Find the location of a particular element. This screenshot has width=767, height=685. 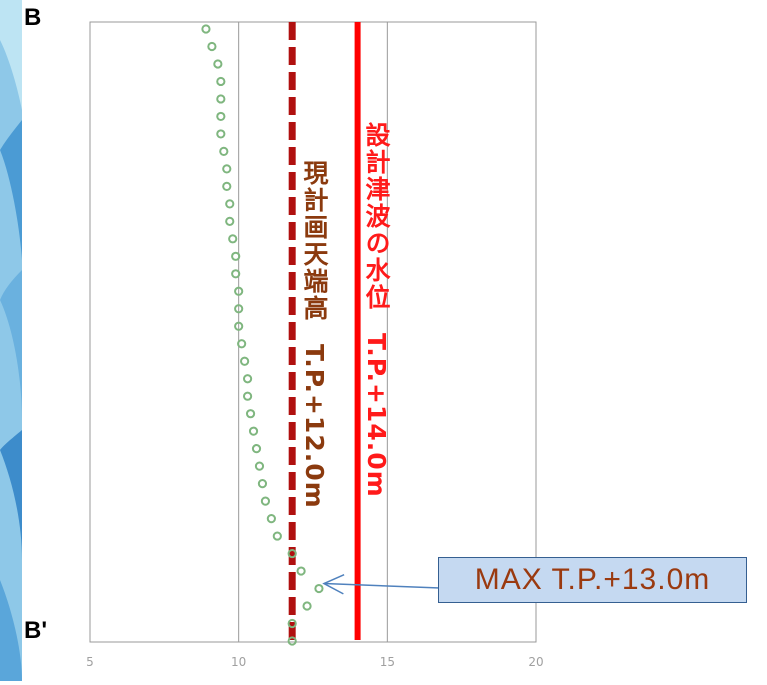

planned-crest-value: T.P.+12.0m is located at coordinates (314, 426).